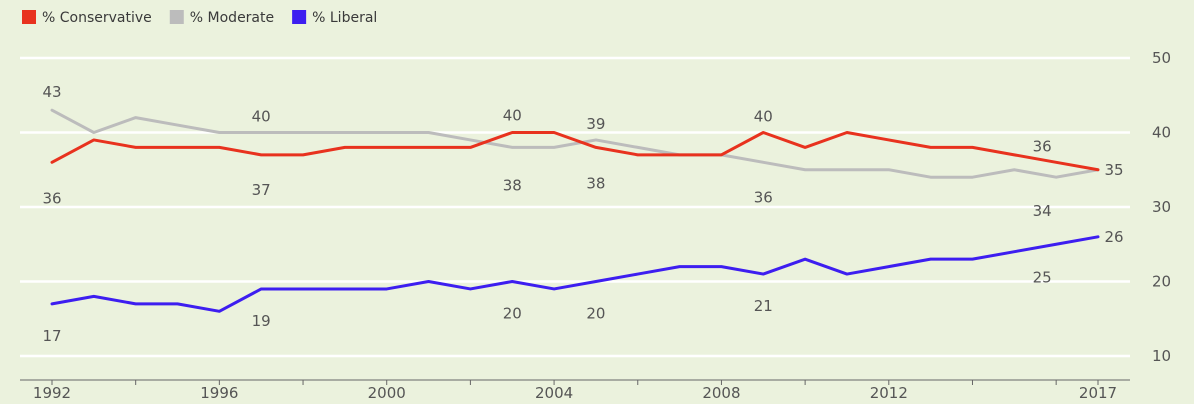  What do you see at coordinates (763, 306) in the screenshot?
I see `data-label: 21` at bounding box center [763, 306].